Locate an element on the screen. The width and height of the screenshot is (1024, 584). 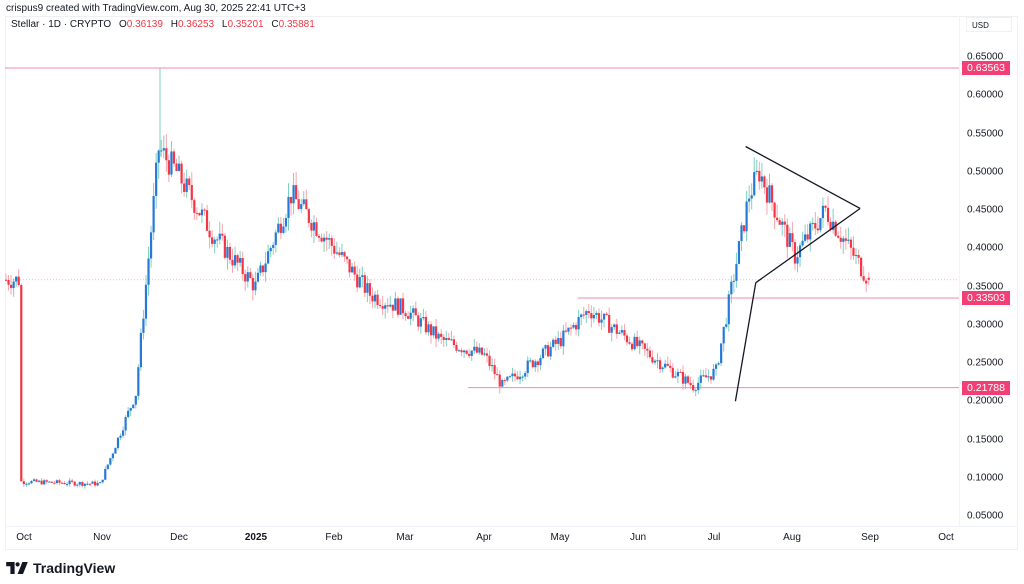
price-tick: 0.35000 is located at coordinates (985, 286).